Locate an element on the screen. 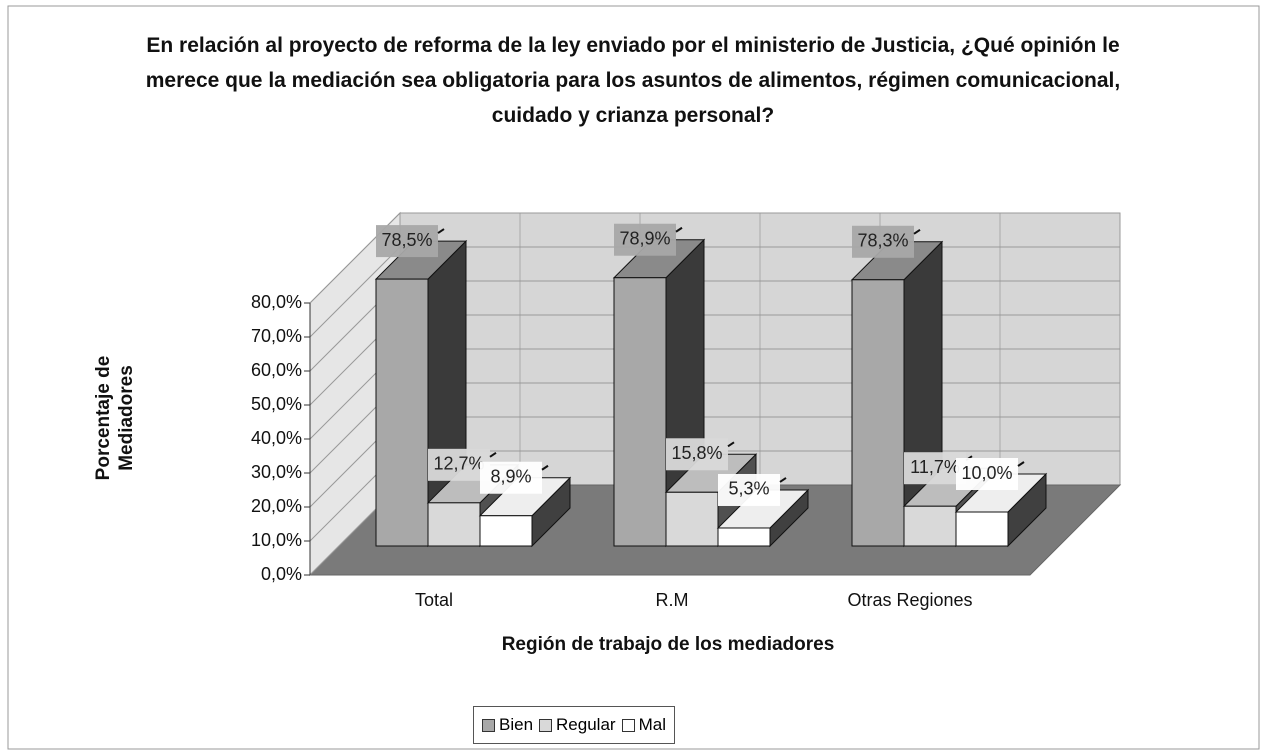  y-tick-label: 10,0% is located at coordinates (276, 540).